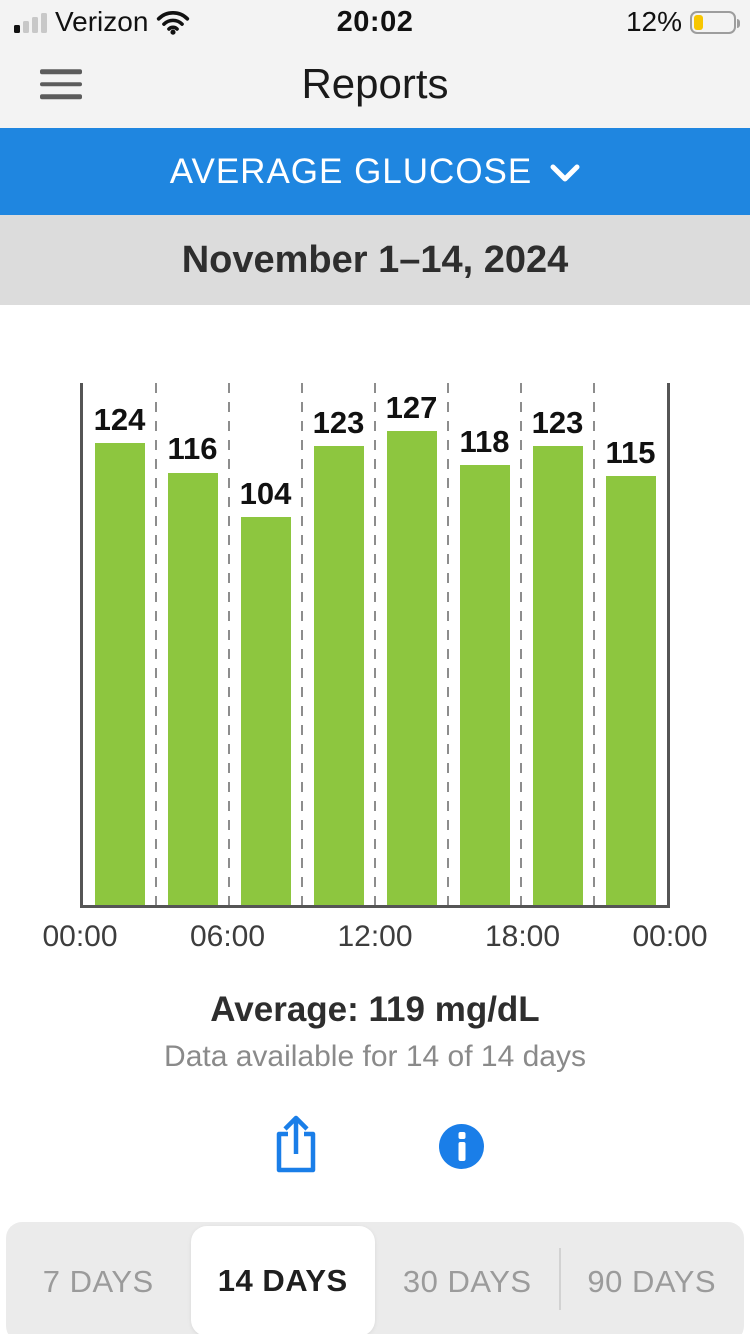 This screenshot has width=750, height=1334. Describe the element at coordinates (296, 1145) in the screenshot. I see `share-button` at that location.